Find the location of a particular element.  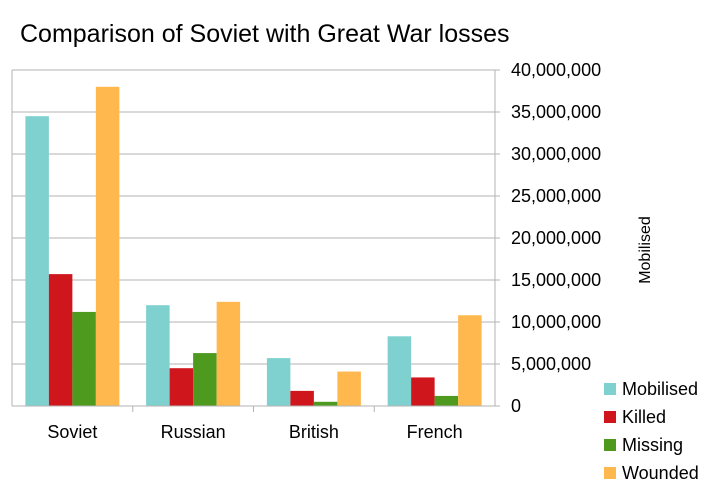

bar-mobilised-russian is located at coordinates (158, 355).